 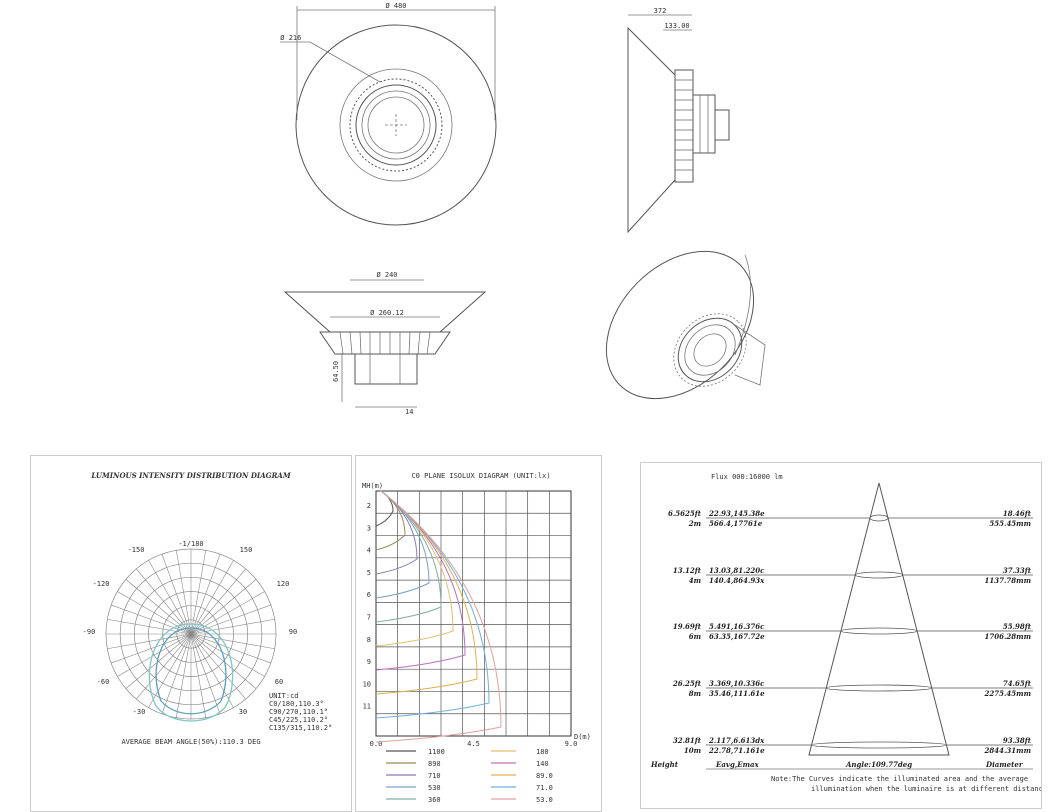 I want to click on isometric-view-drawing, so click(x=685, y=325).